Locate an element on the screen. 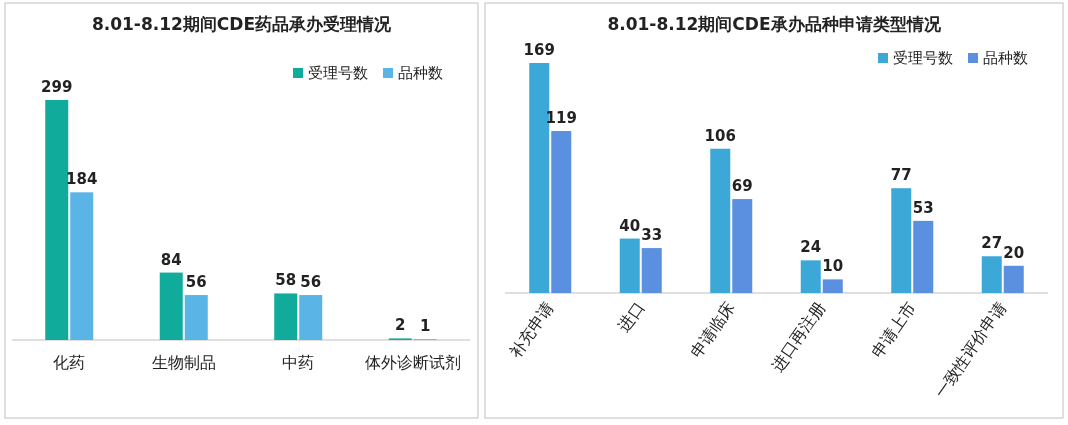  data-label: 10 is located at coordinates (833, 266).